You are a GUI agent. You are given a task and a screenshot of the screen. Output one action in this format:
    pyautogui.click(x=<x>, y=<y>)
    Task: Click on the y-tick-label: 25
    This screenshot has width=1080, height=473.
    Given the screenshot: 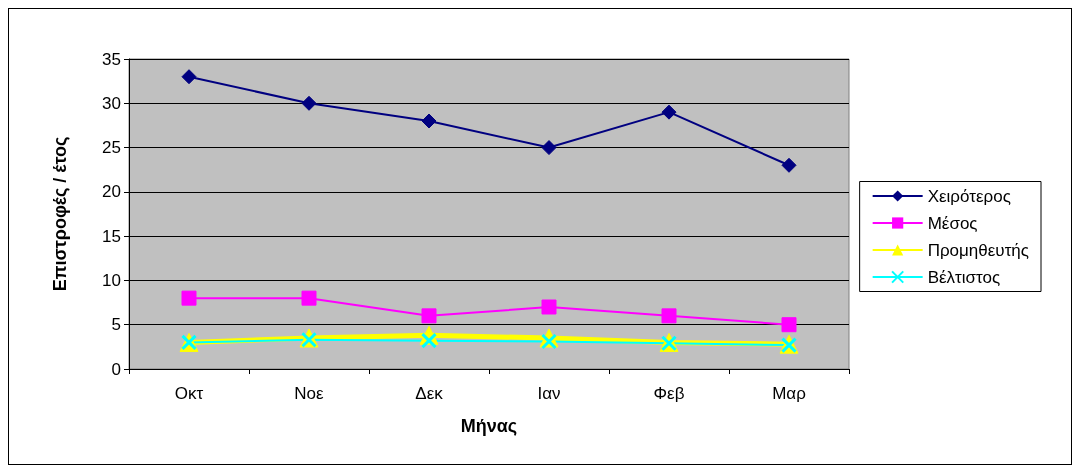 What is the action you would take?
    pyautogui.click(x=111, y=148)
    